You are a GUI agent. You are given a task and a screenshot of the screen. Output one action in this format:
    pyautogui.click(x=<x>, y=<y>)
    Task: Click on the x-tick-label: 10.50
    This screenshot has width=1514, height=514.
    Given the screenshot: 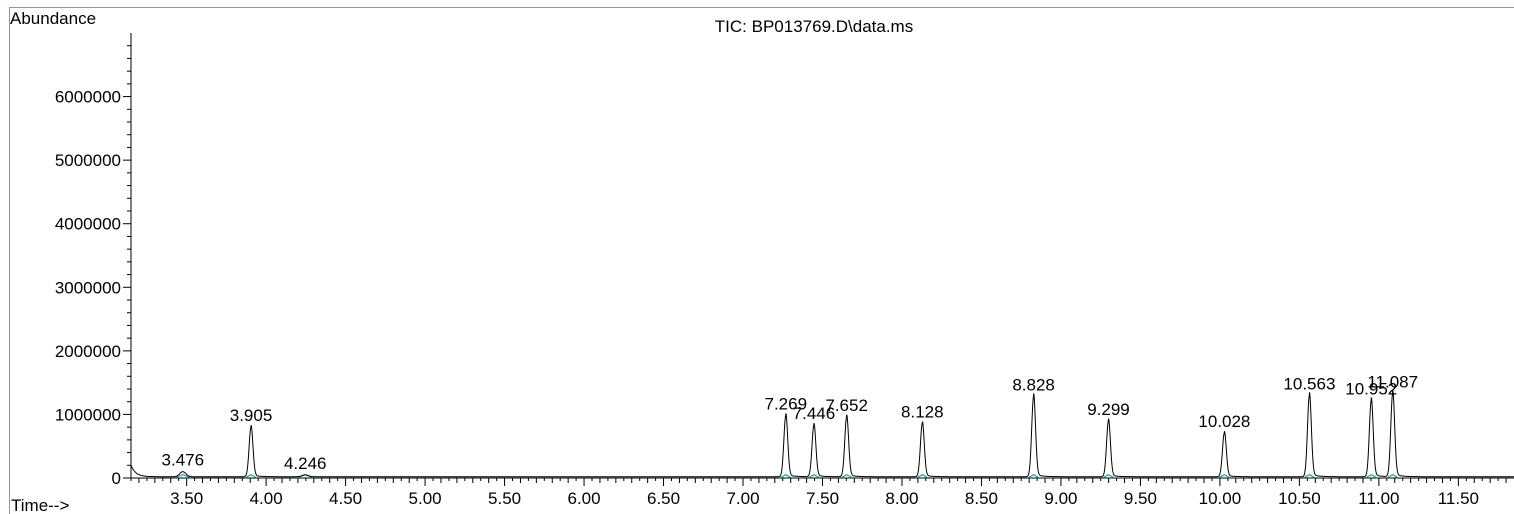 What is the action you would take?
    pyautogui.click(x=1299, y=498)
    